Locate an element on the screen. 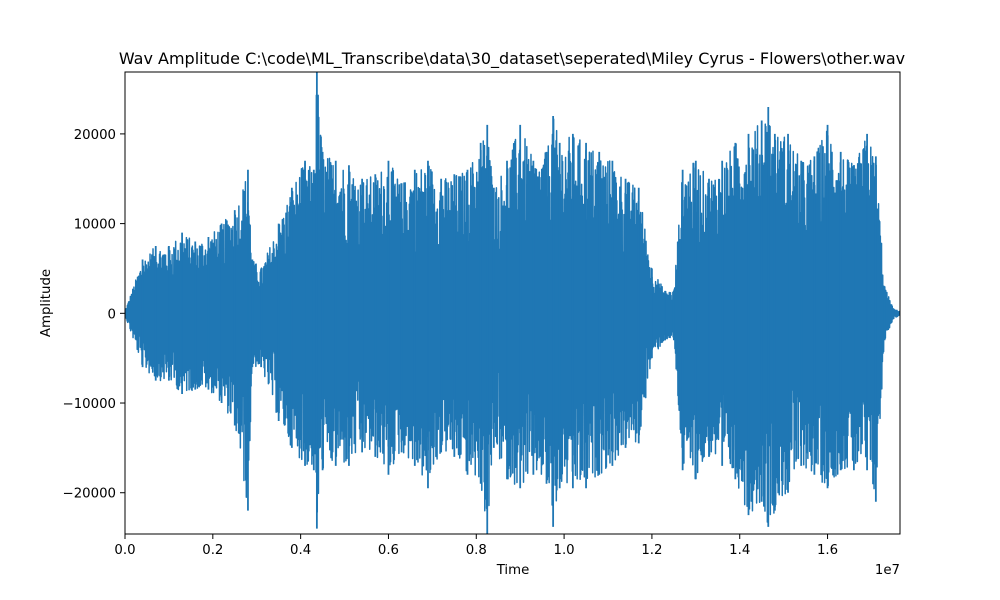 The width and height of the screenshot is (1000, 600). y-tick-label: −10000 is located at coordinates (89, 404).